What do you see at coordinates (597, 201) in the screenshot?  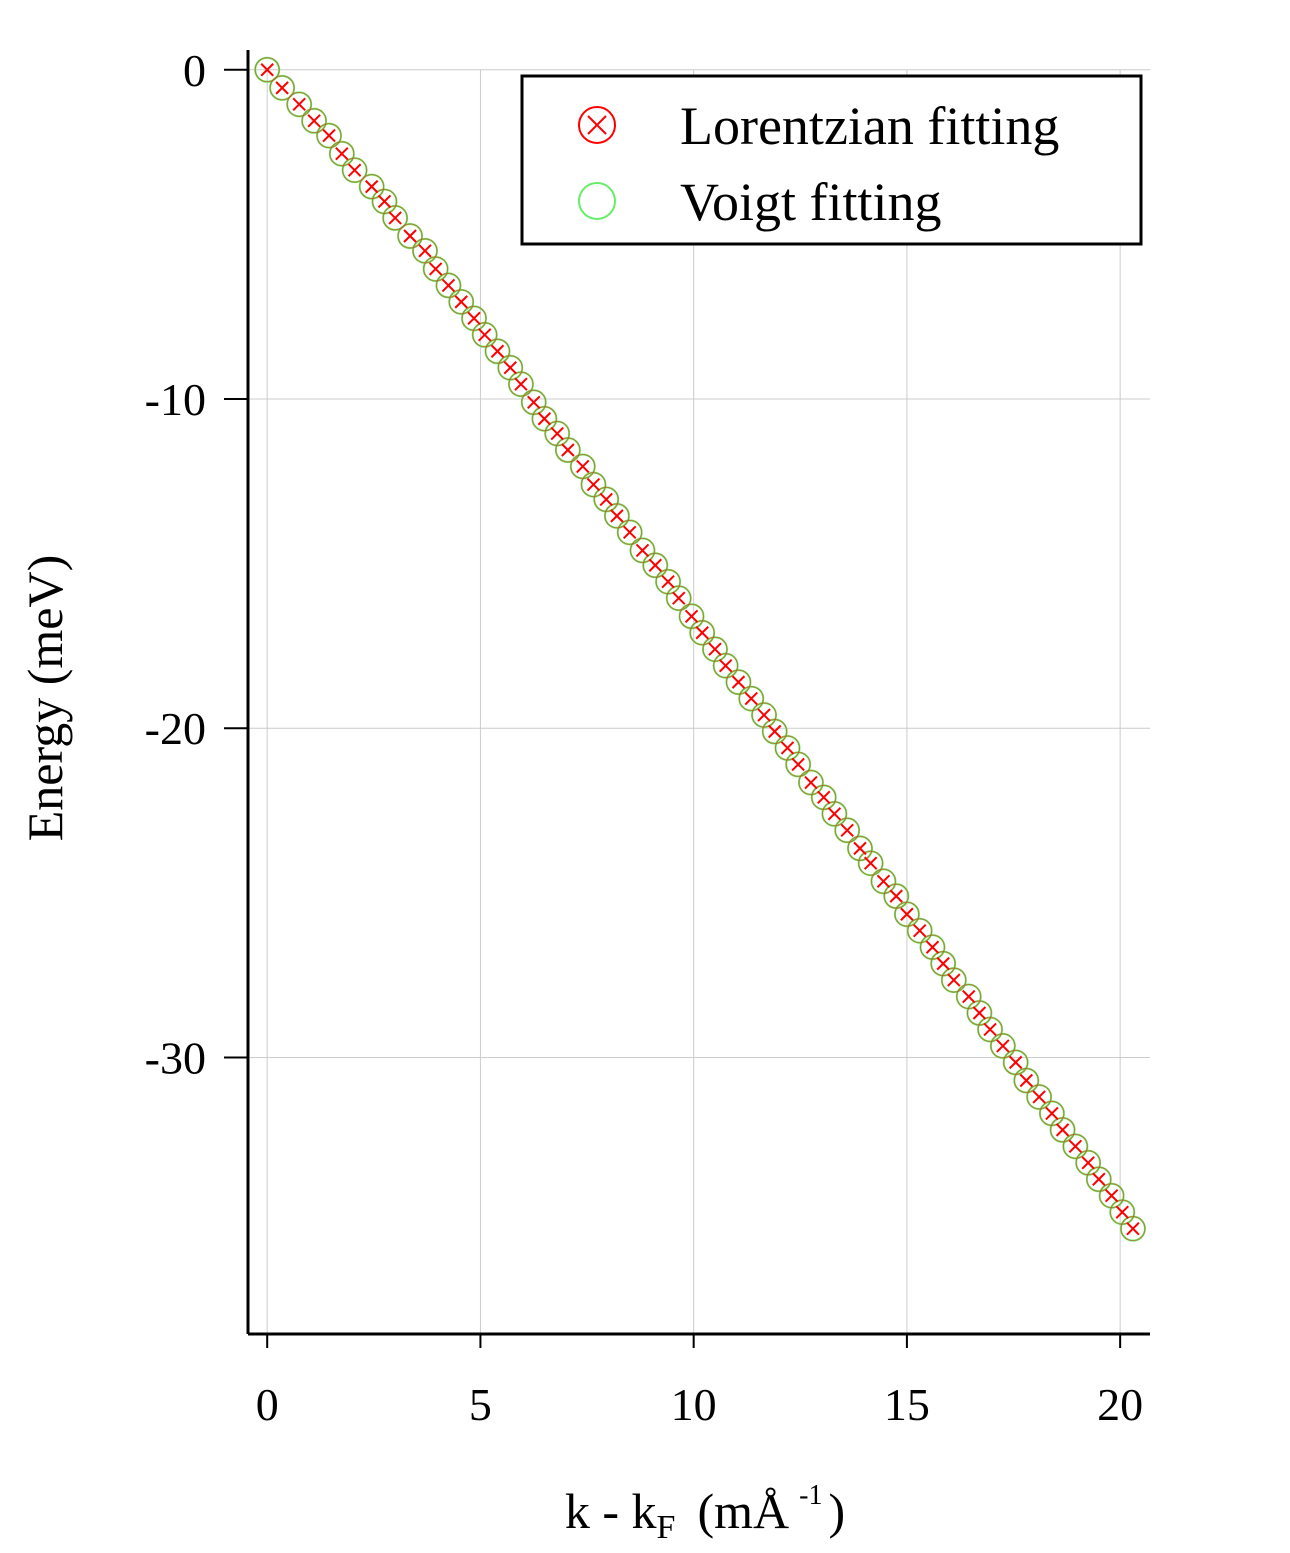 I see `legend-marker-voigt` at bounding box center [597, 201].